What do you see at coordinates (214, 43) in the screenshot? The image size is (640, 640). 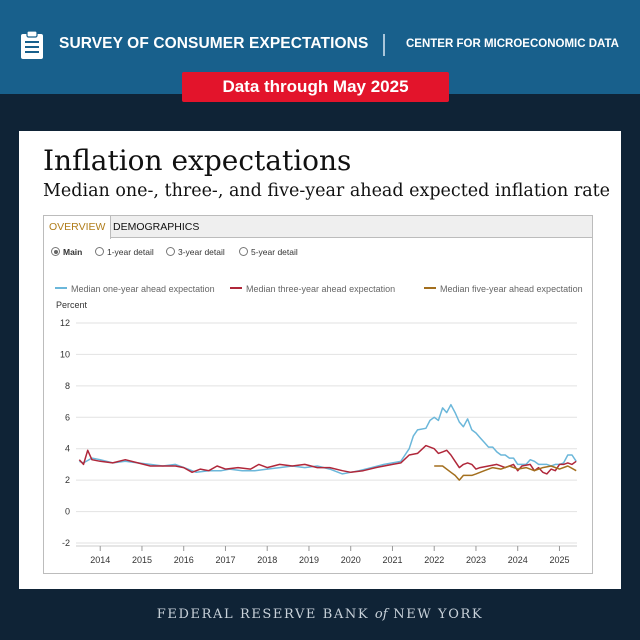 I see `survey-title: SURVEY OF CONSUMER EXPECTATIONS` at bounding box center [214, 43].